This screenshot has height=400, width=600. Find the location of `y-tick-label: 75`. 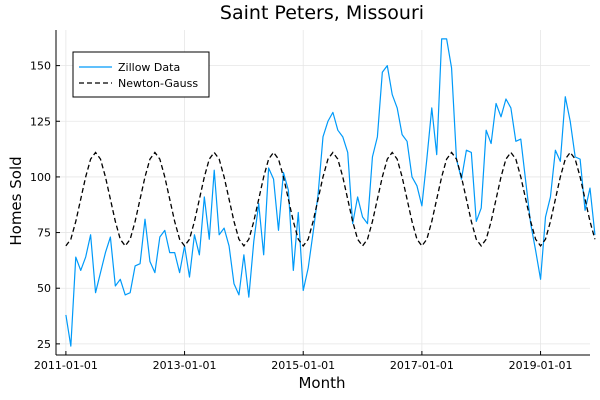

y-tick-label: 75 is located at coordinates (44, 233).